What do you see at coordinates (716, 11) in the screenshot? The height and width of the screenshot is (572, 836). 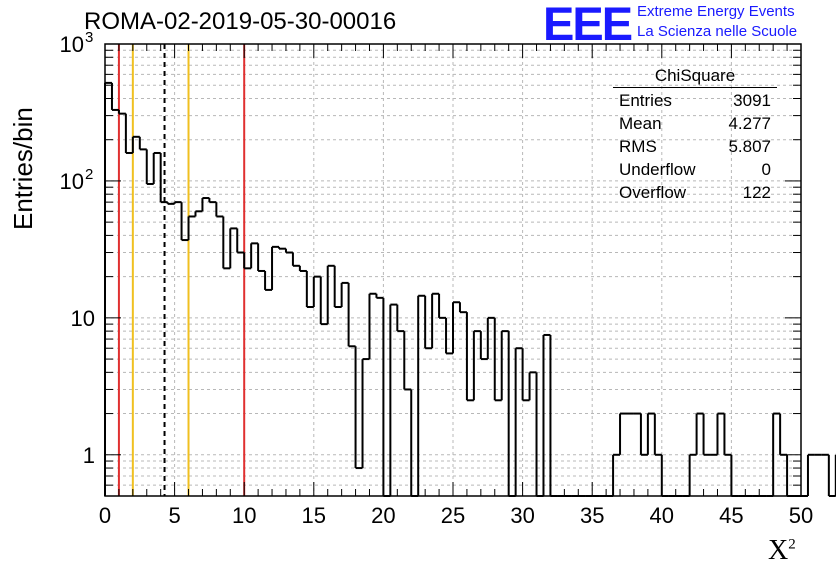 I see `logo-line-1: Extreme Energy Events` at bounding box center [716, 11].